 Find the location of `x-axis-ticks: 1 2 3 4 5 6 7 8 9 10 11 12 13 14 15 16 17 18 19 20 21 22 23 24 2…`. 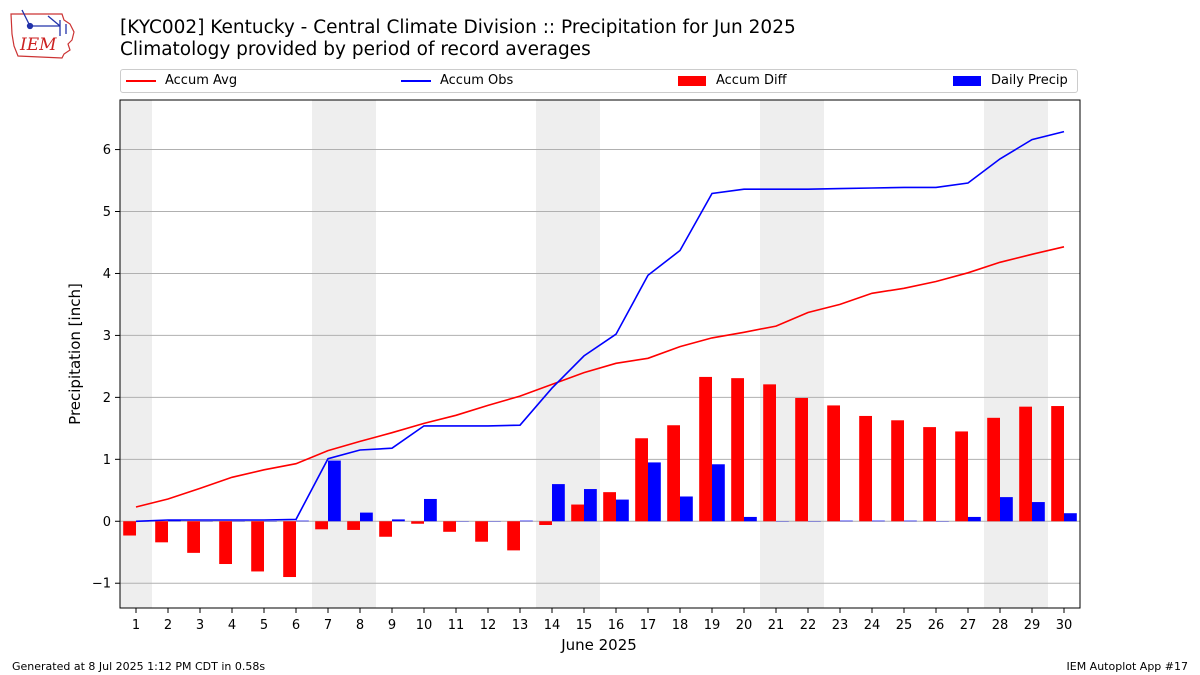

x-axis-ticks: 1 2 3 4 5 6 7 8 9 10 11 12 13 14 15 16 17 18 19 20 21 22 23 24 2… is located at coordinates (602, 620).